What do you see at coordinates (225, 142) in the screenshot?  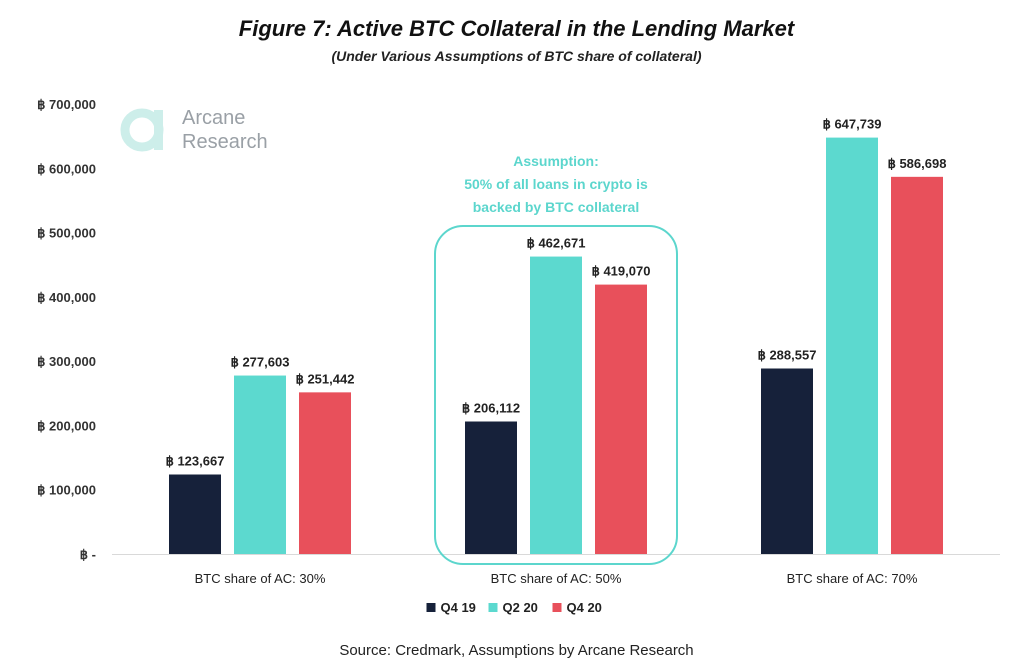 I see `logo-text-line2: Research` at bounding box center [225, 142].